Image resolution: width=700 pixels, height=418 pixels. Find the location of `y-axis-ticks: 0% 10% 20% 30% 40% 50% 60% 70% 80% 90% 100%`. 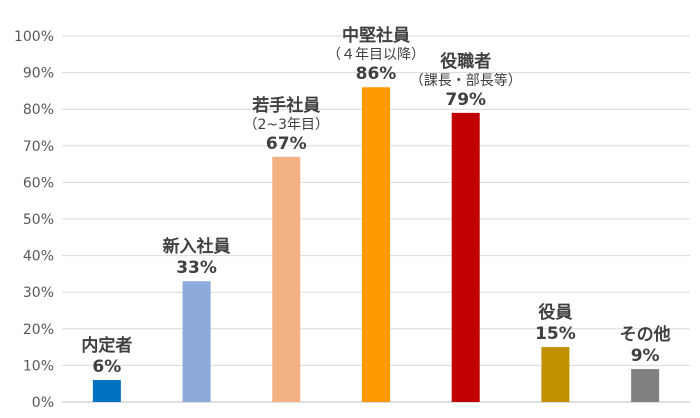

y-axis-ticks: 0% 10% 20% 30% 40% 50% 60% 70% 80% 90% 100% is located at coordinates (34, 220).